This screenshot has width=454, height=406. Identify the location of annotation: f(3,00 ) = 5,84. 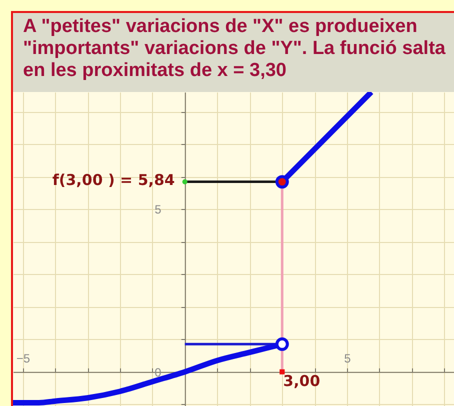
(113, 179).